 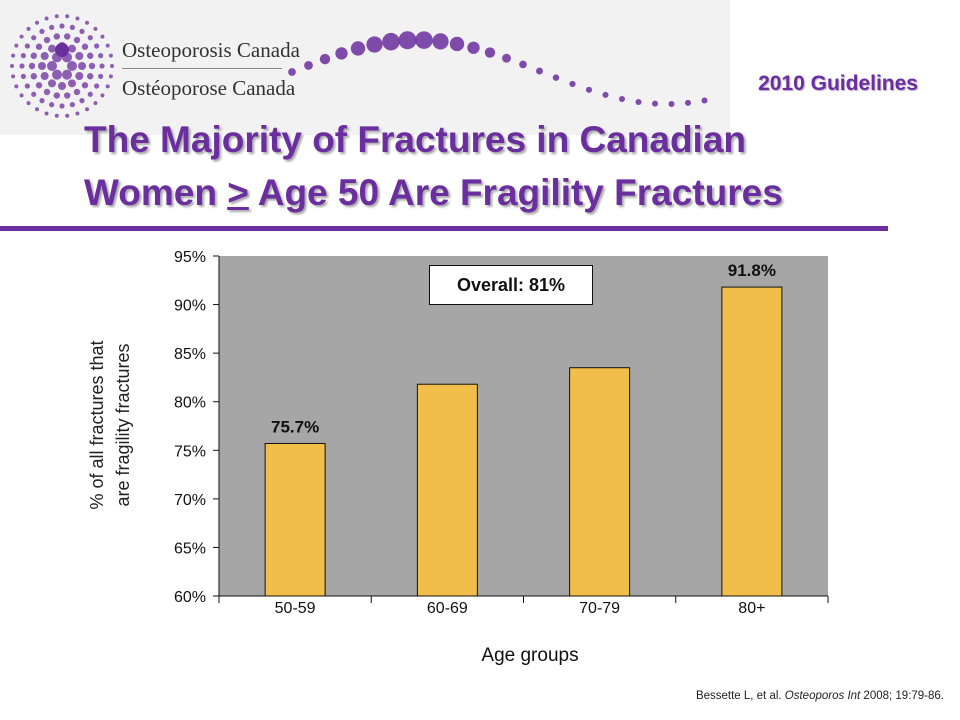 I want to click on bar-80+, so click(x=752, y=441).